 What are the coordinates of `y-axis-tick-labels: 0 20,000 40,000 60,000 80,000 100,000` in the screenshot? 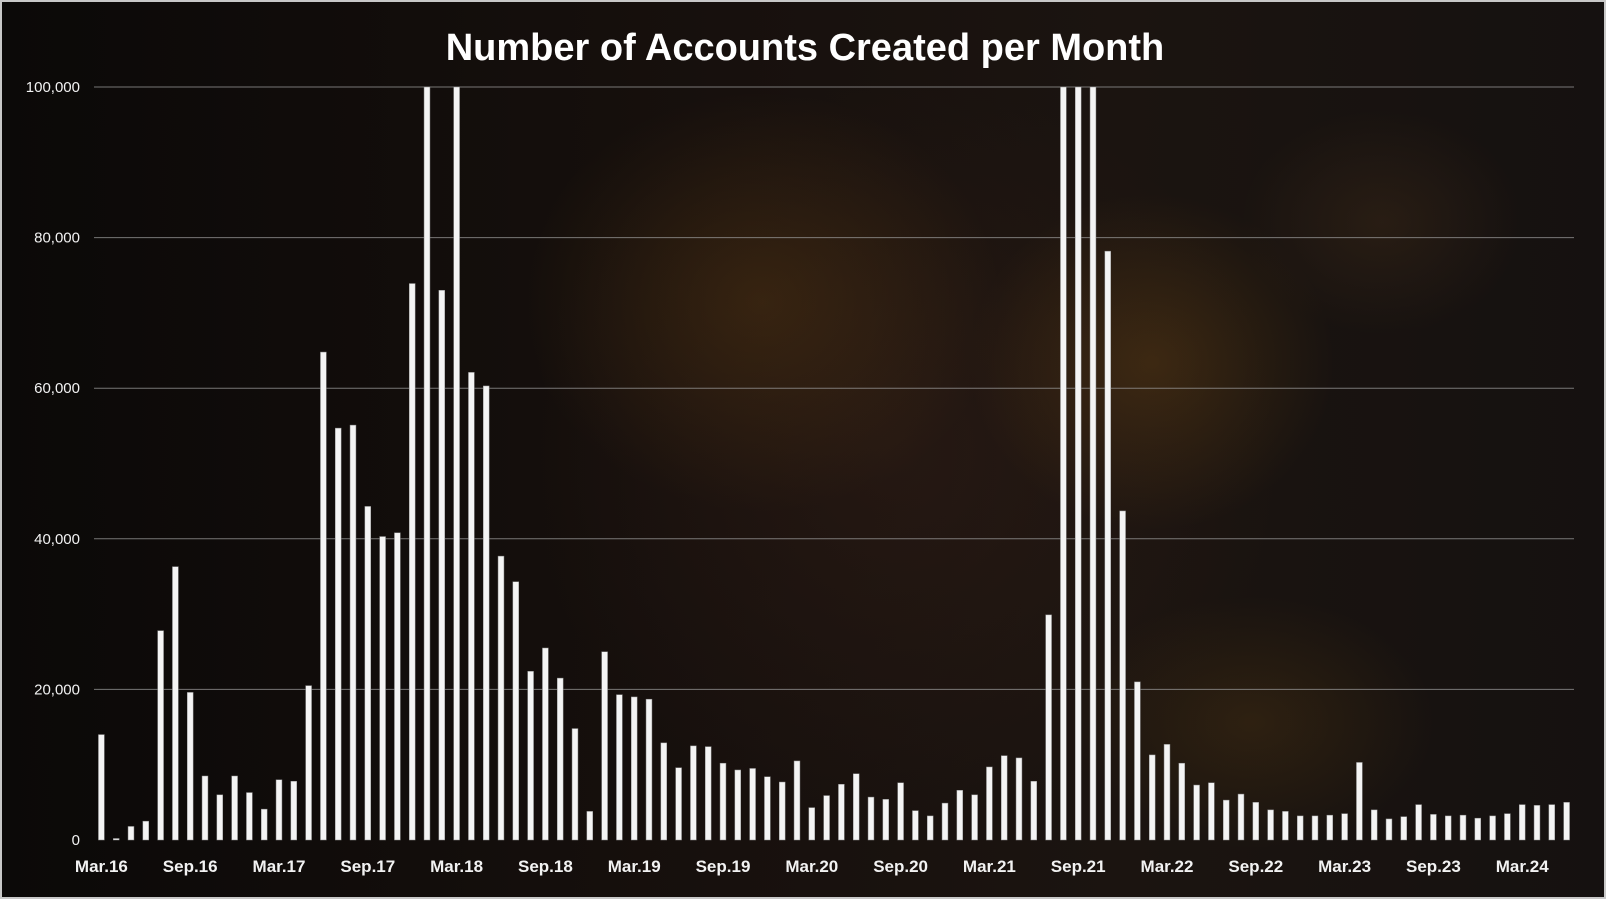 It's located at (53, 464).